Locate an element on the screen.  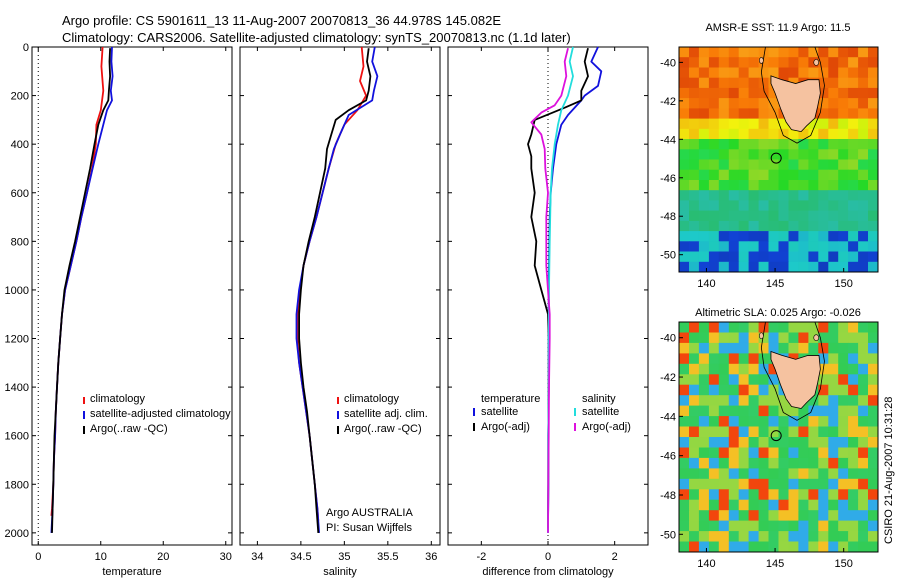
x-tick-label: 150 is located at coordinates (844, 564).